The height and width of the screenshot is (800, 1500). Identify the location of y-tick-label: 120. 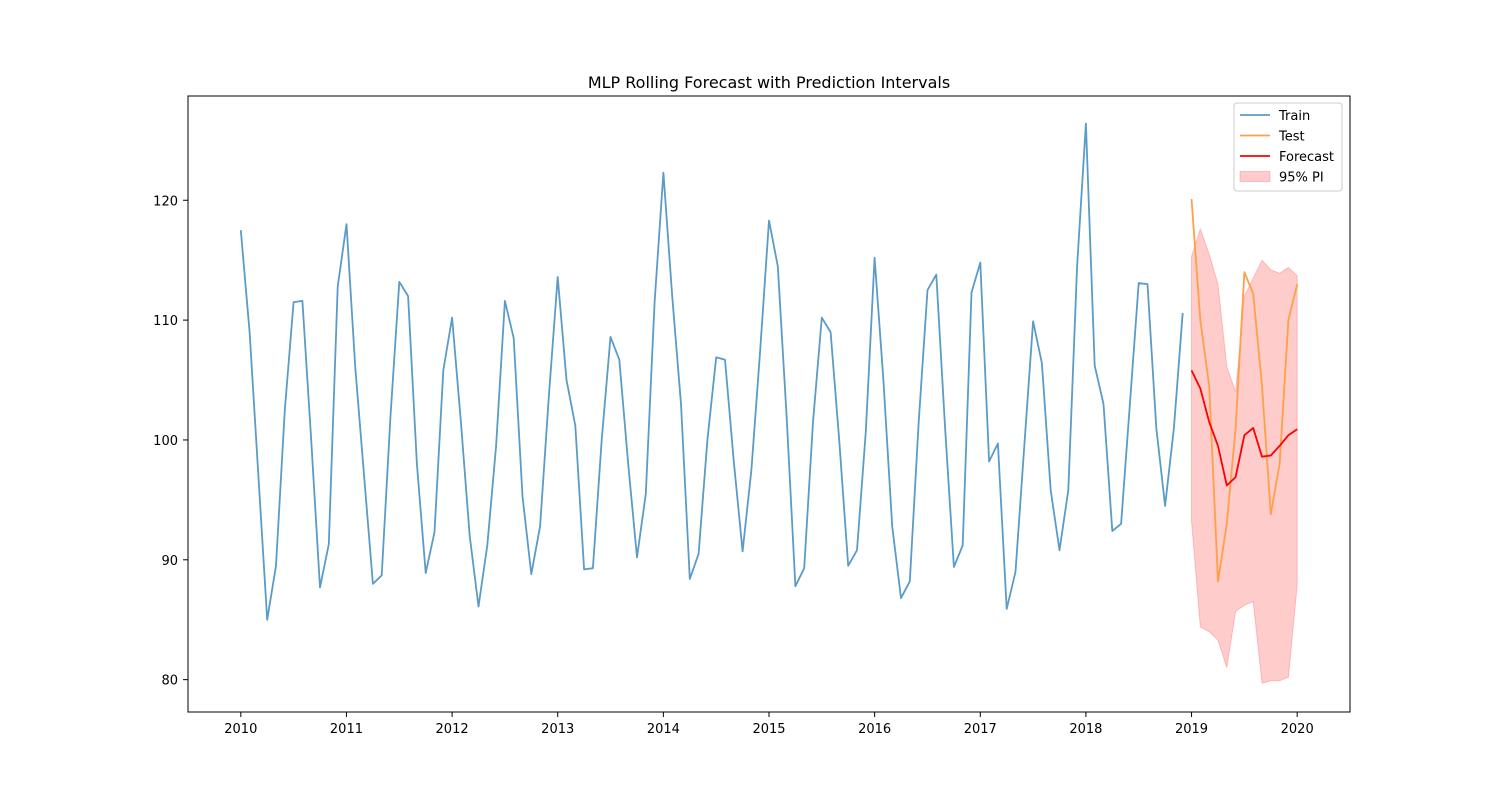
(165, 201).